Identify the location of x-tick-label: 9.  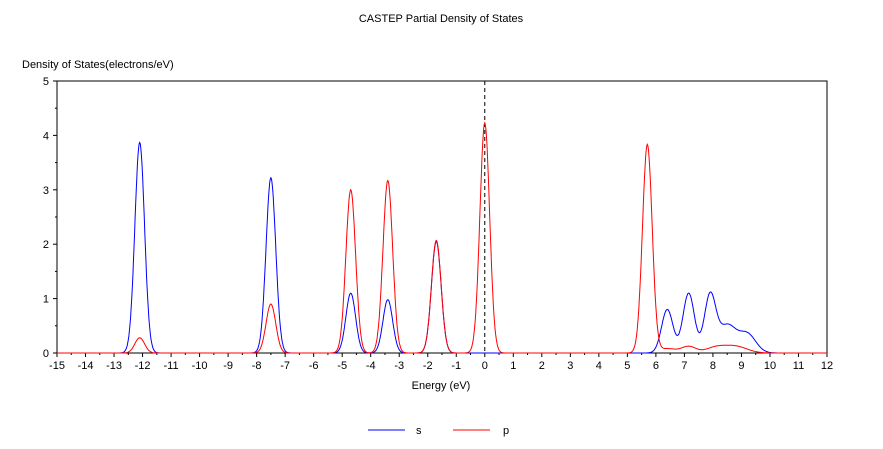
(741, 366).